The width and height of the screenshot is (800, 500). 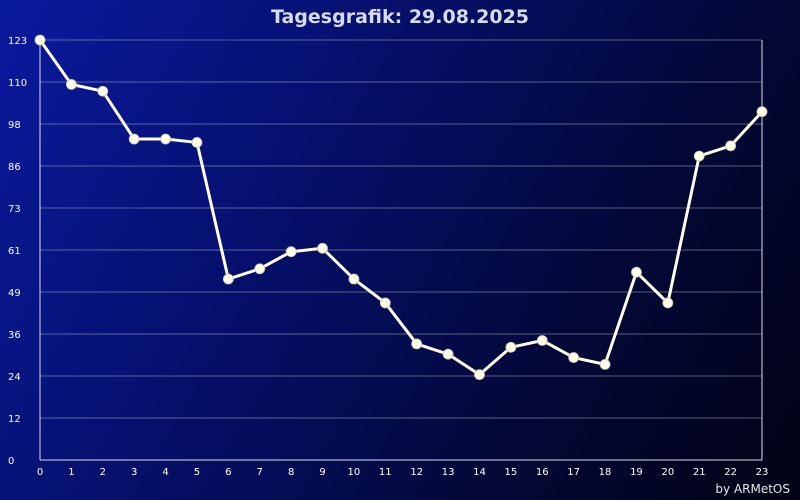 What do you see at coordinates (260, 472) in the screenshot?
I see `x-tick-label: 7` at bounding box center [260, 472].